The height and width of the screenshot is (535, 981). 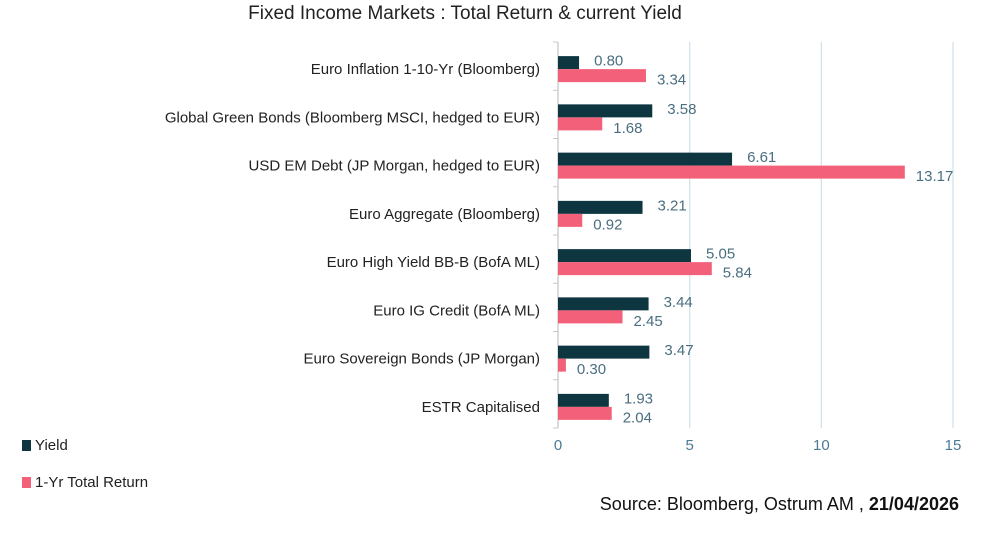 What do you see at coordinates (637, 417) in the screenshot?
I see `data-label-return: 2.04` at bounding box center [637, 417].